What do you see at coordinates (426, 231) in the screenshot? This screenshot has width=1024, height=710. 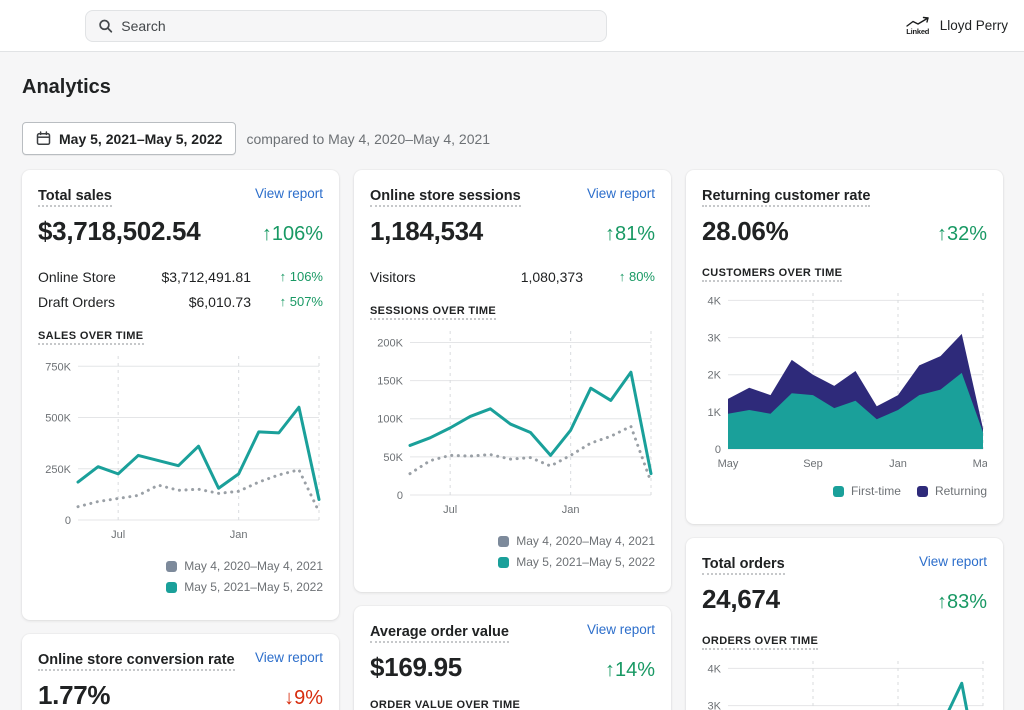 I see `metric-value: 1,184,534` at bounding box center [426, 231].